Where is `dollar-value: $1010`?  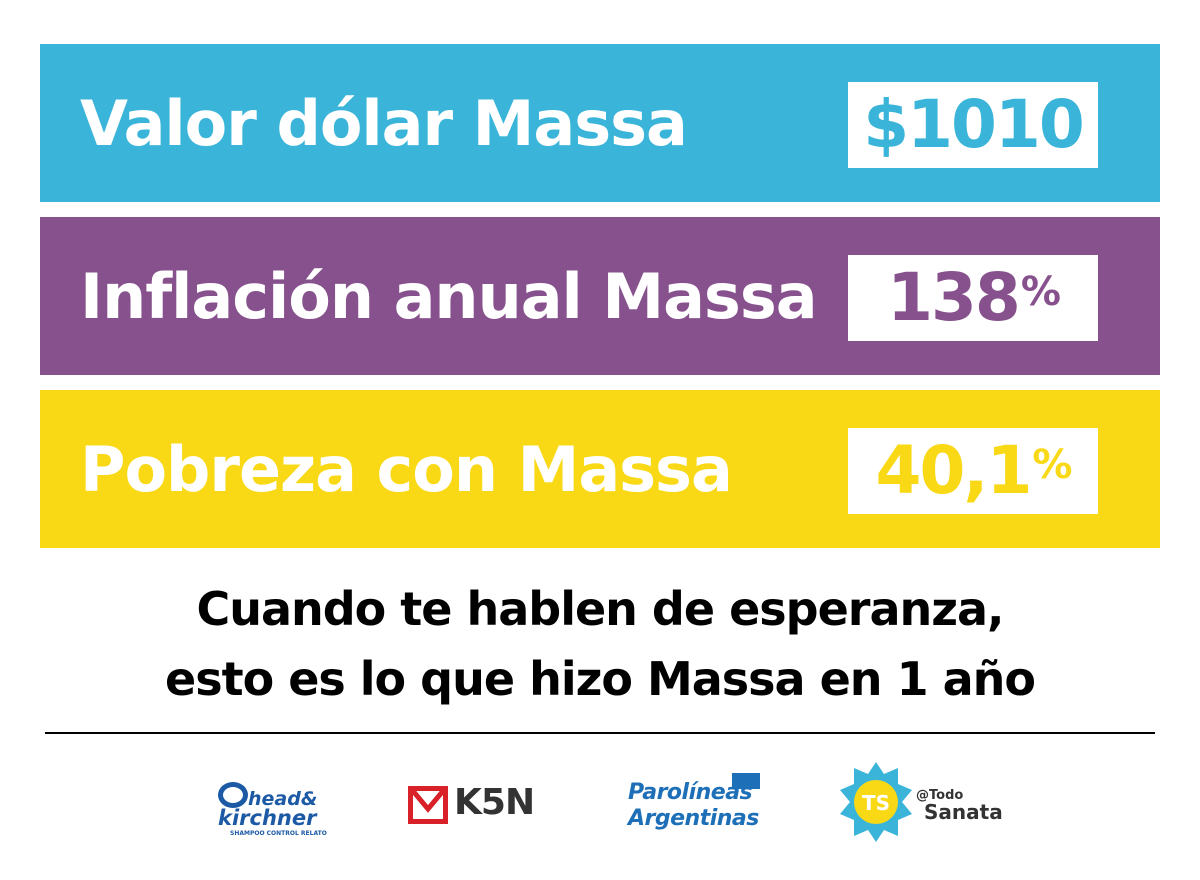
dollar-value: $1010 is located at coordinates (974, 124).